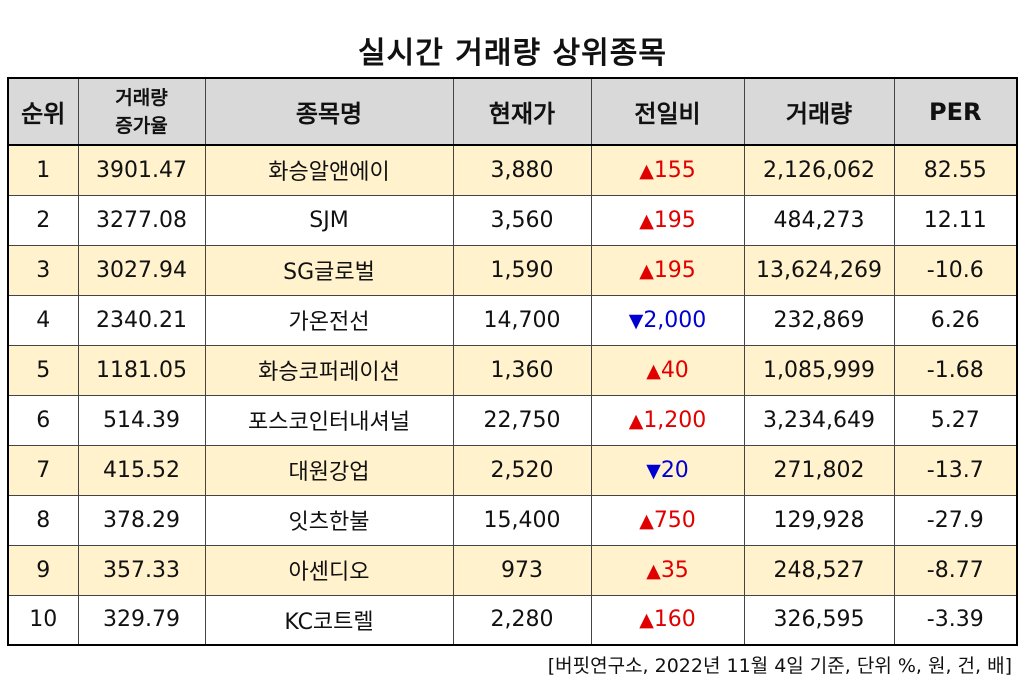  Describe the element at coordinates (674, 370) in the screenshot. I see `change-value: 40` at that location.